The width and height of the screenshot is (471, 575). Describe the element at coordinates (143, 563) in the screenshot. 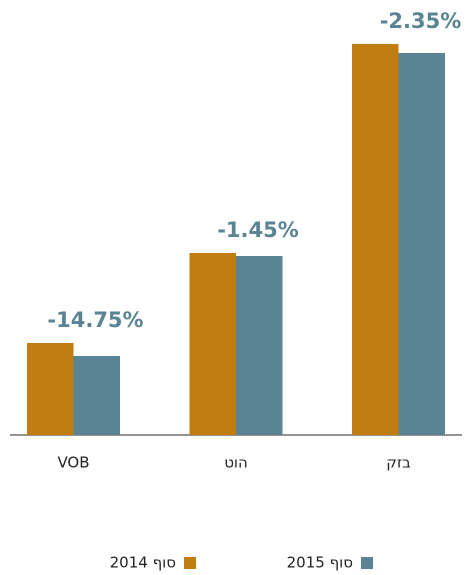

I see `legend-label: סוף 2014` at that location.